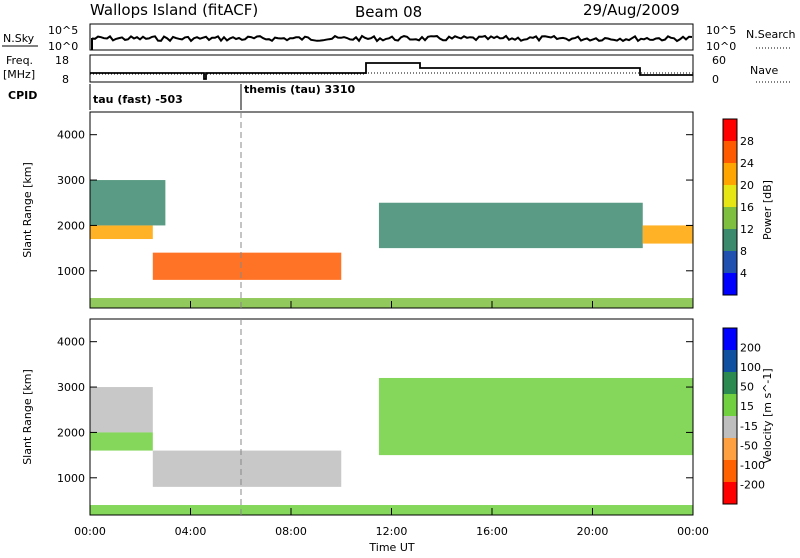  What do you see at coordinates (747, 229) in the screenshot?
I see `colorbar-tick-label: 12` at bounding box center [747, 229].